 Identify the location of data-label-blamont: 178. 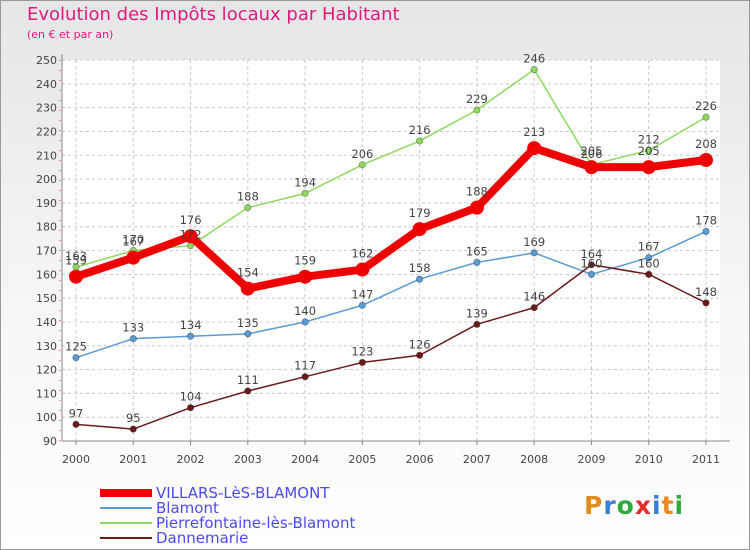
(706, 220).